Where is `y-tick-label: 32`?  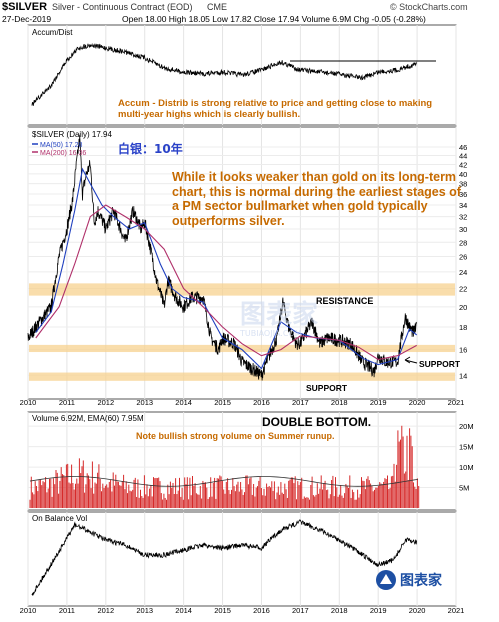 y-tick-label: 32 is located at coordinates (463, 217).